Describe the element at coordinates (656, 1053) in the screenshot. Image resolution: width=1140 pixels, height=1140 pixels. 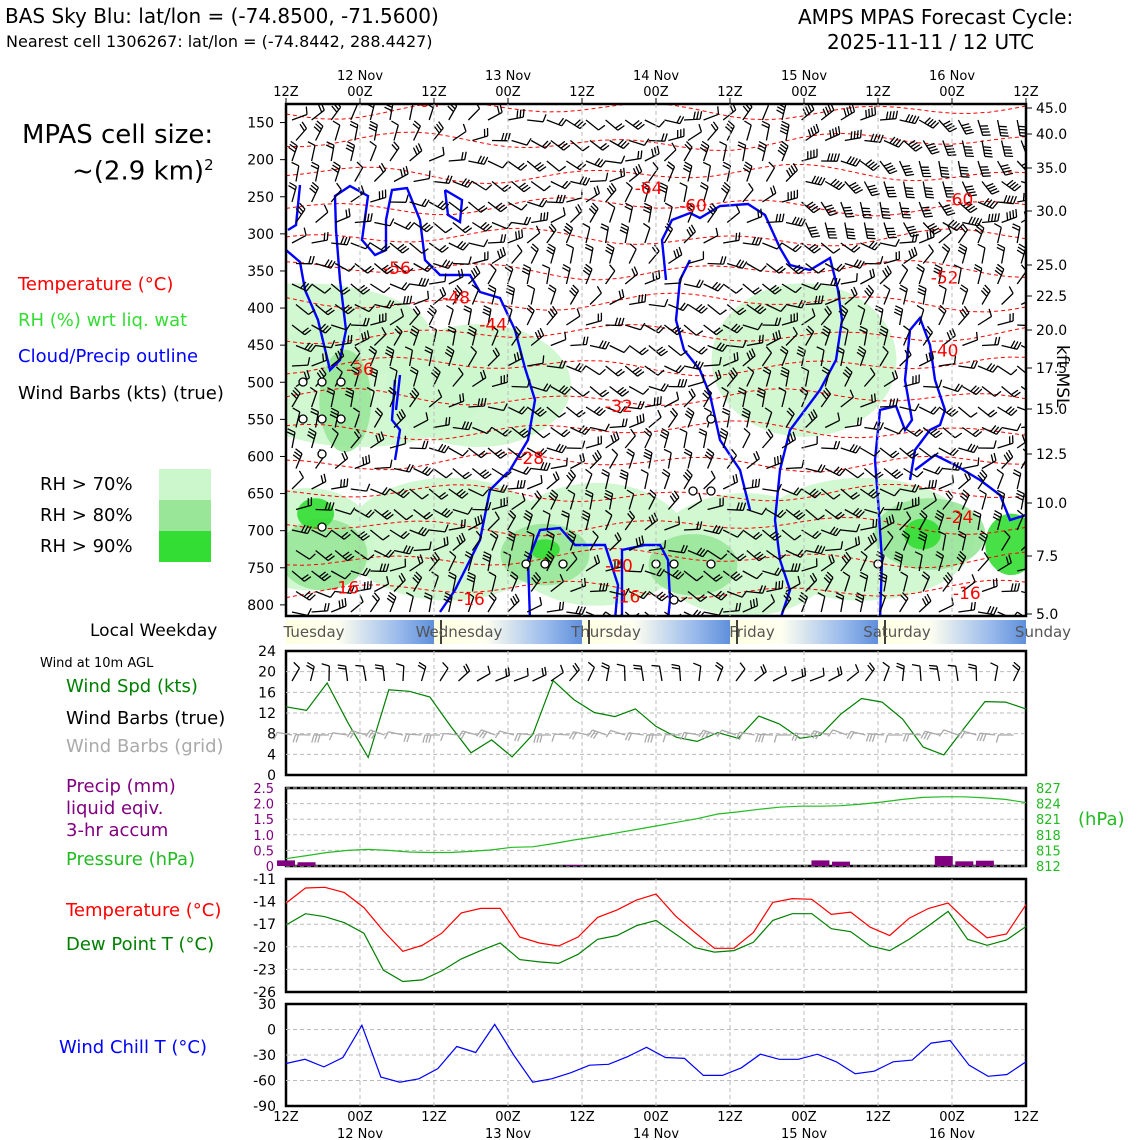
I see `windchill-line` at that location.